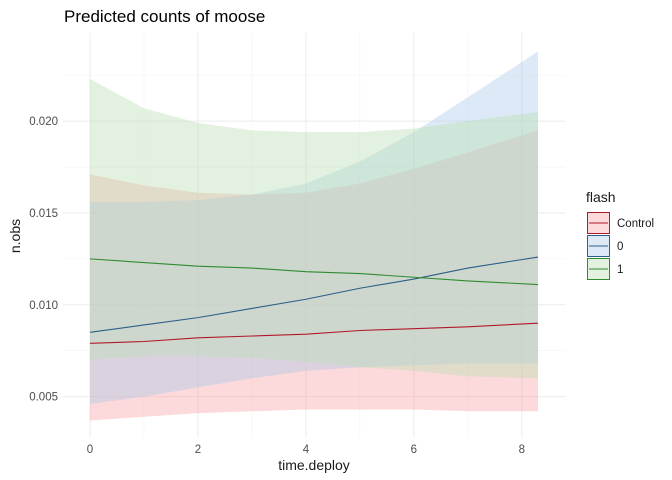 The height and width of the screenshot is (480, 672). What do you see at coordinates (314, 333) in the screenshot?
I see `series-line-control` at bounding box center [314, 333].